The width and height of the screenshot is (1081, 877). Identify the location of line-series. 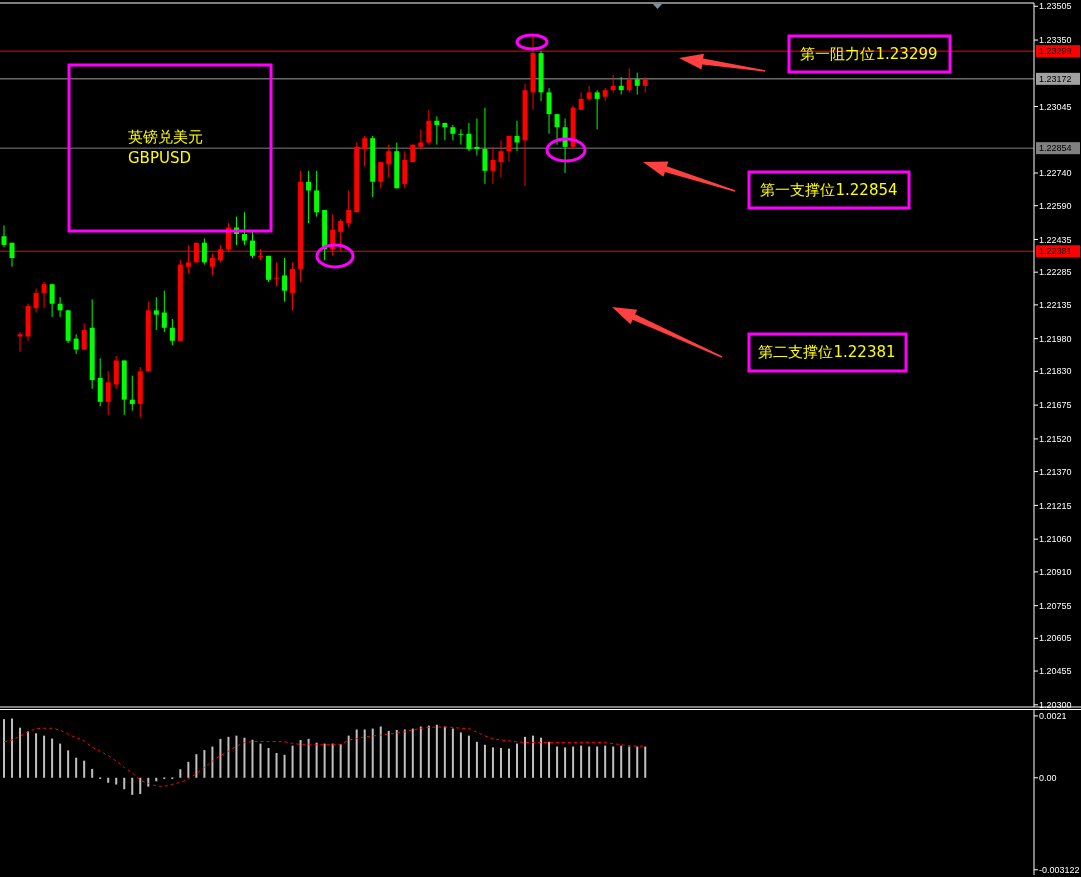
(324, 756).